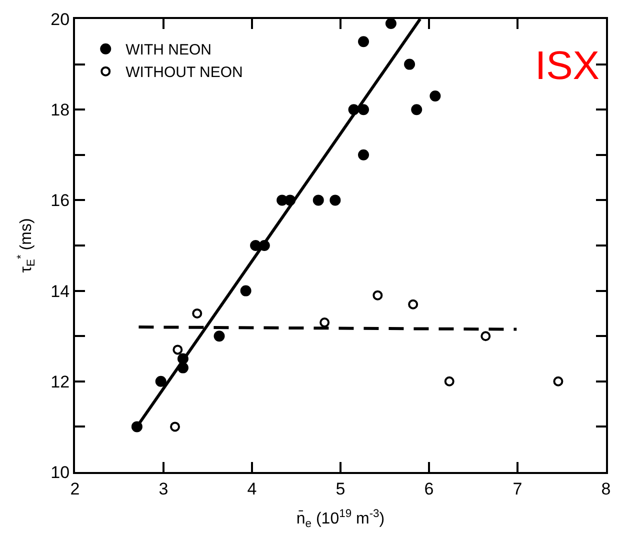 This screenshot has height=537, width=621. What do you see at coordinates (60, 382) in the screenshot?
I see `y-tick-label: 12` at bounding box center [60, 382].